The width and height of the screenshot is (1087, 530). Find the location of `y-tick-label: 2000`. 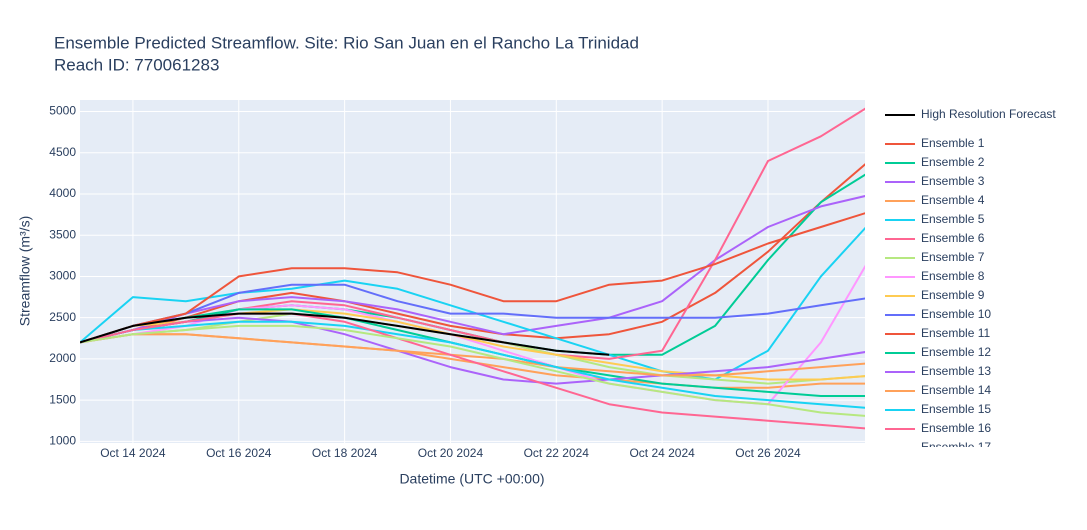

y-tick-label: 2000 is located at coordinates (62, 358).